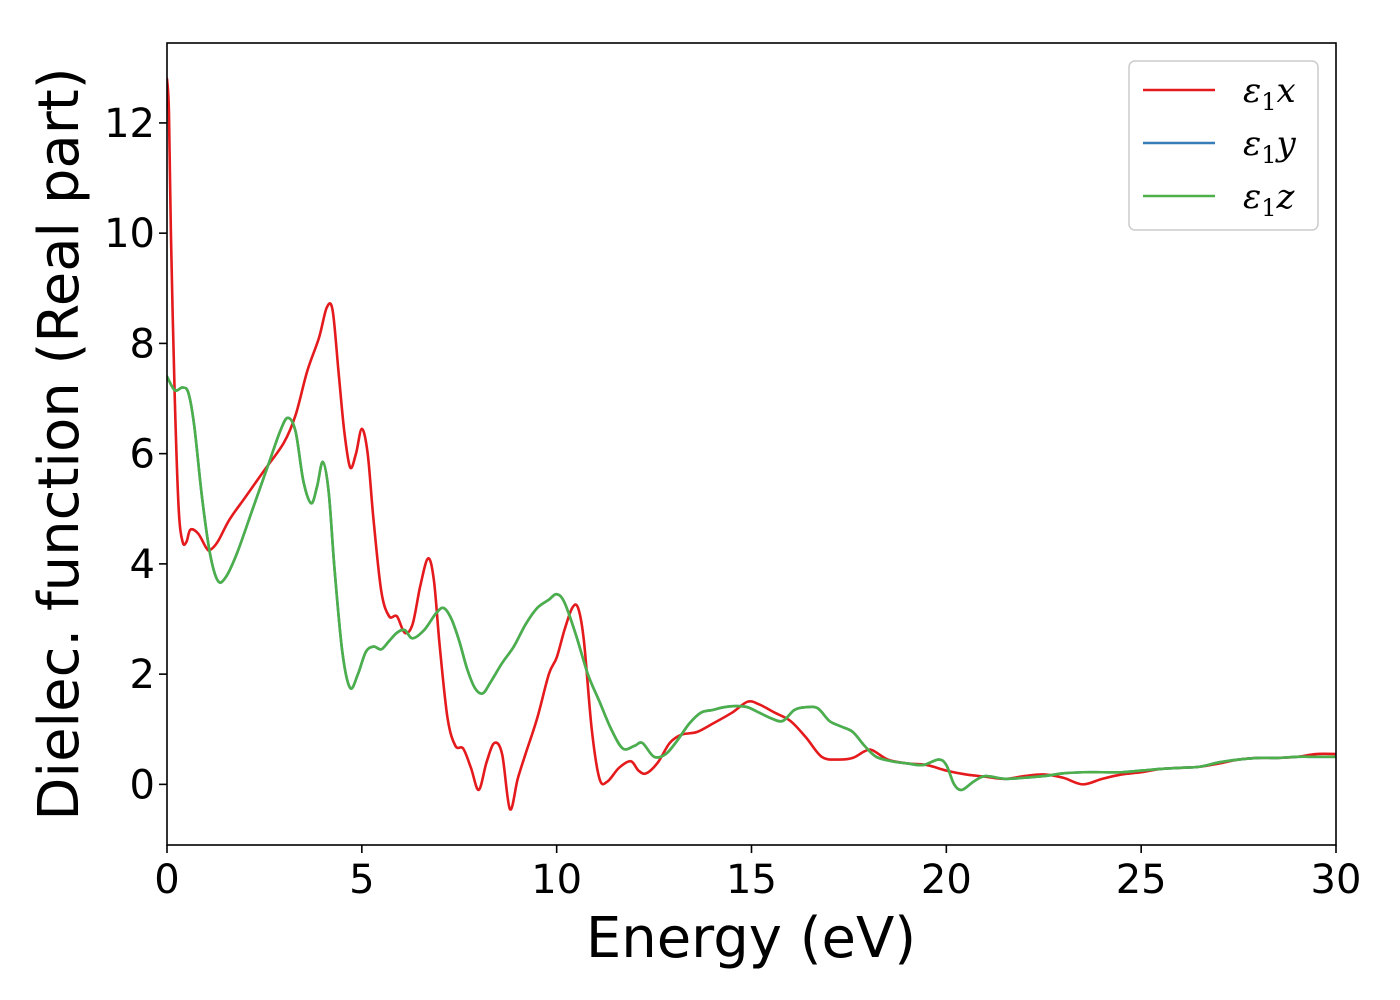 This screenshot has height=1000, width=1400. What do you see at coordinates (1269, 93) in the screenshot?
I see `legend-label-x: ε1x` at bounding box center [1269, 93].